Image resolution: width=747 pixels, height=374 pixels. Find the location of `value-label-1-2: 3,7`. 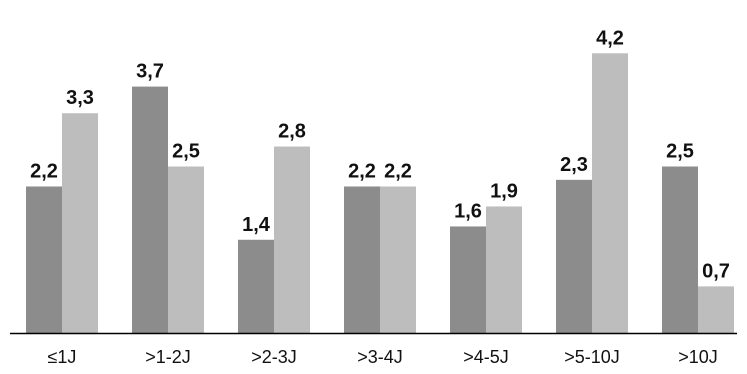

value-label-1-2: 3,7 is located at coordinates (150, 72).